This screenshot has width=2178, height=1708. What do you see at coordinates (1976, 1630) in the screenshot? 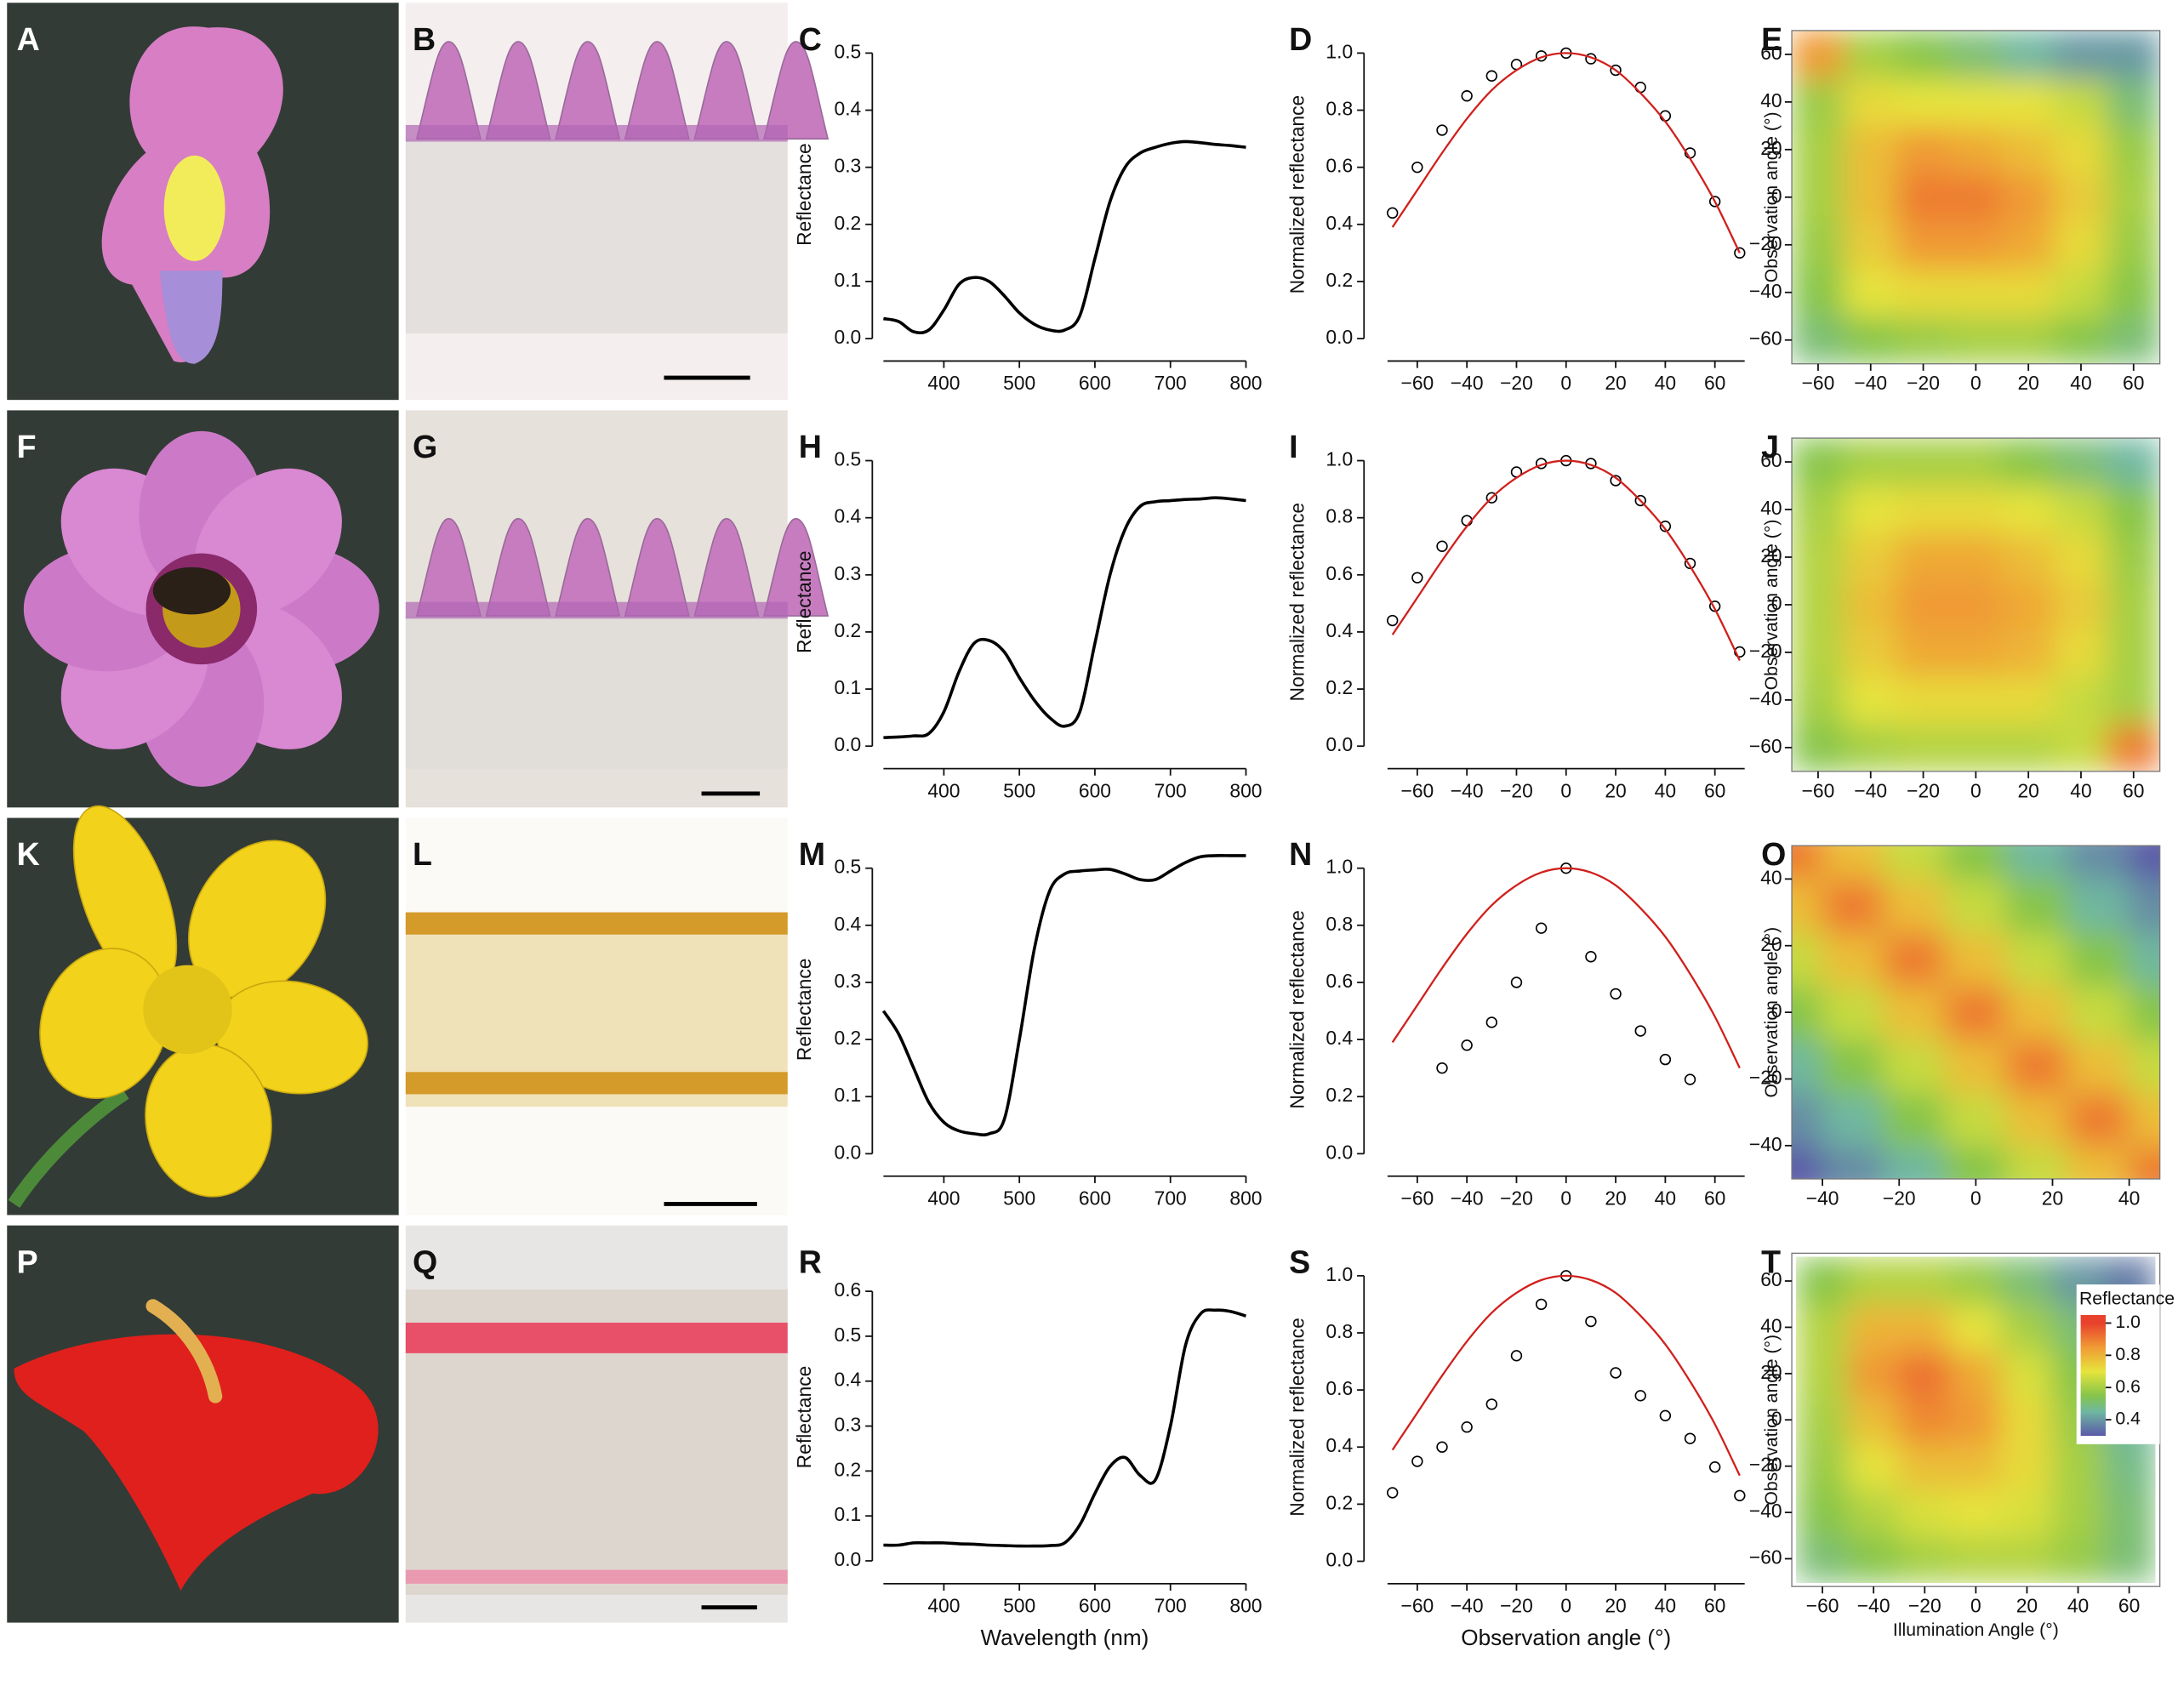
I see `x-axis-label: Illumination Angle (°)` at bounding box center [1976, 1630].